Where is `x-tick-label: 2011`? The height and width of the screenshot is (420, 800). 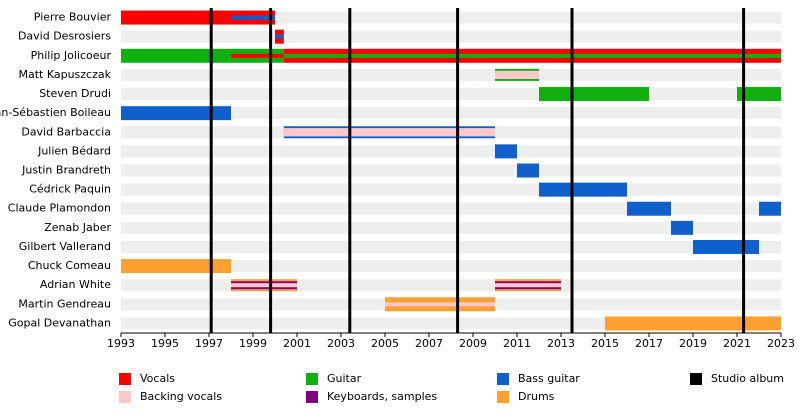 x-tick-label: 2011 is located at coordinates (517, 343).